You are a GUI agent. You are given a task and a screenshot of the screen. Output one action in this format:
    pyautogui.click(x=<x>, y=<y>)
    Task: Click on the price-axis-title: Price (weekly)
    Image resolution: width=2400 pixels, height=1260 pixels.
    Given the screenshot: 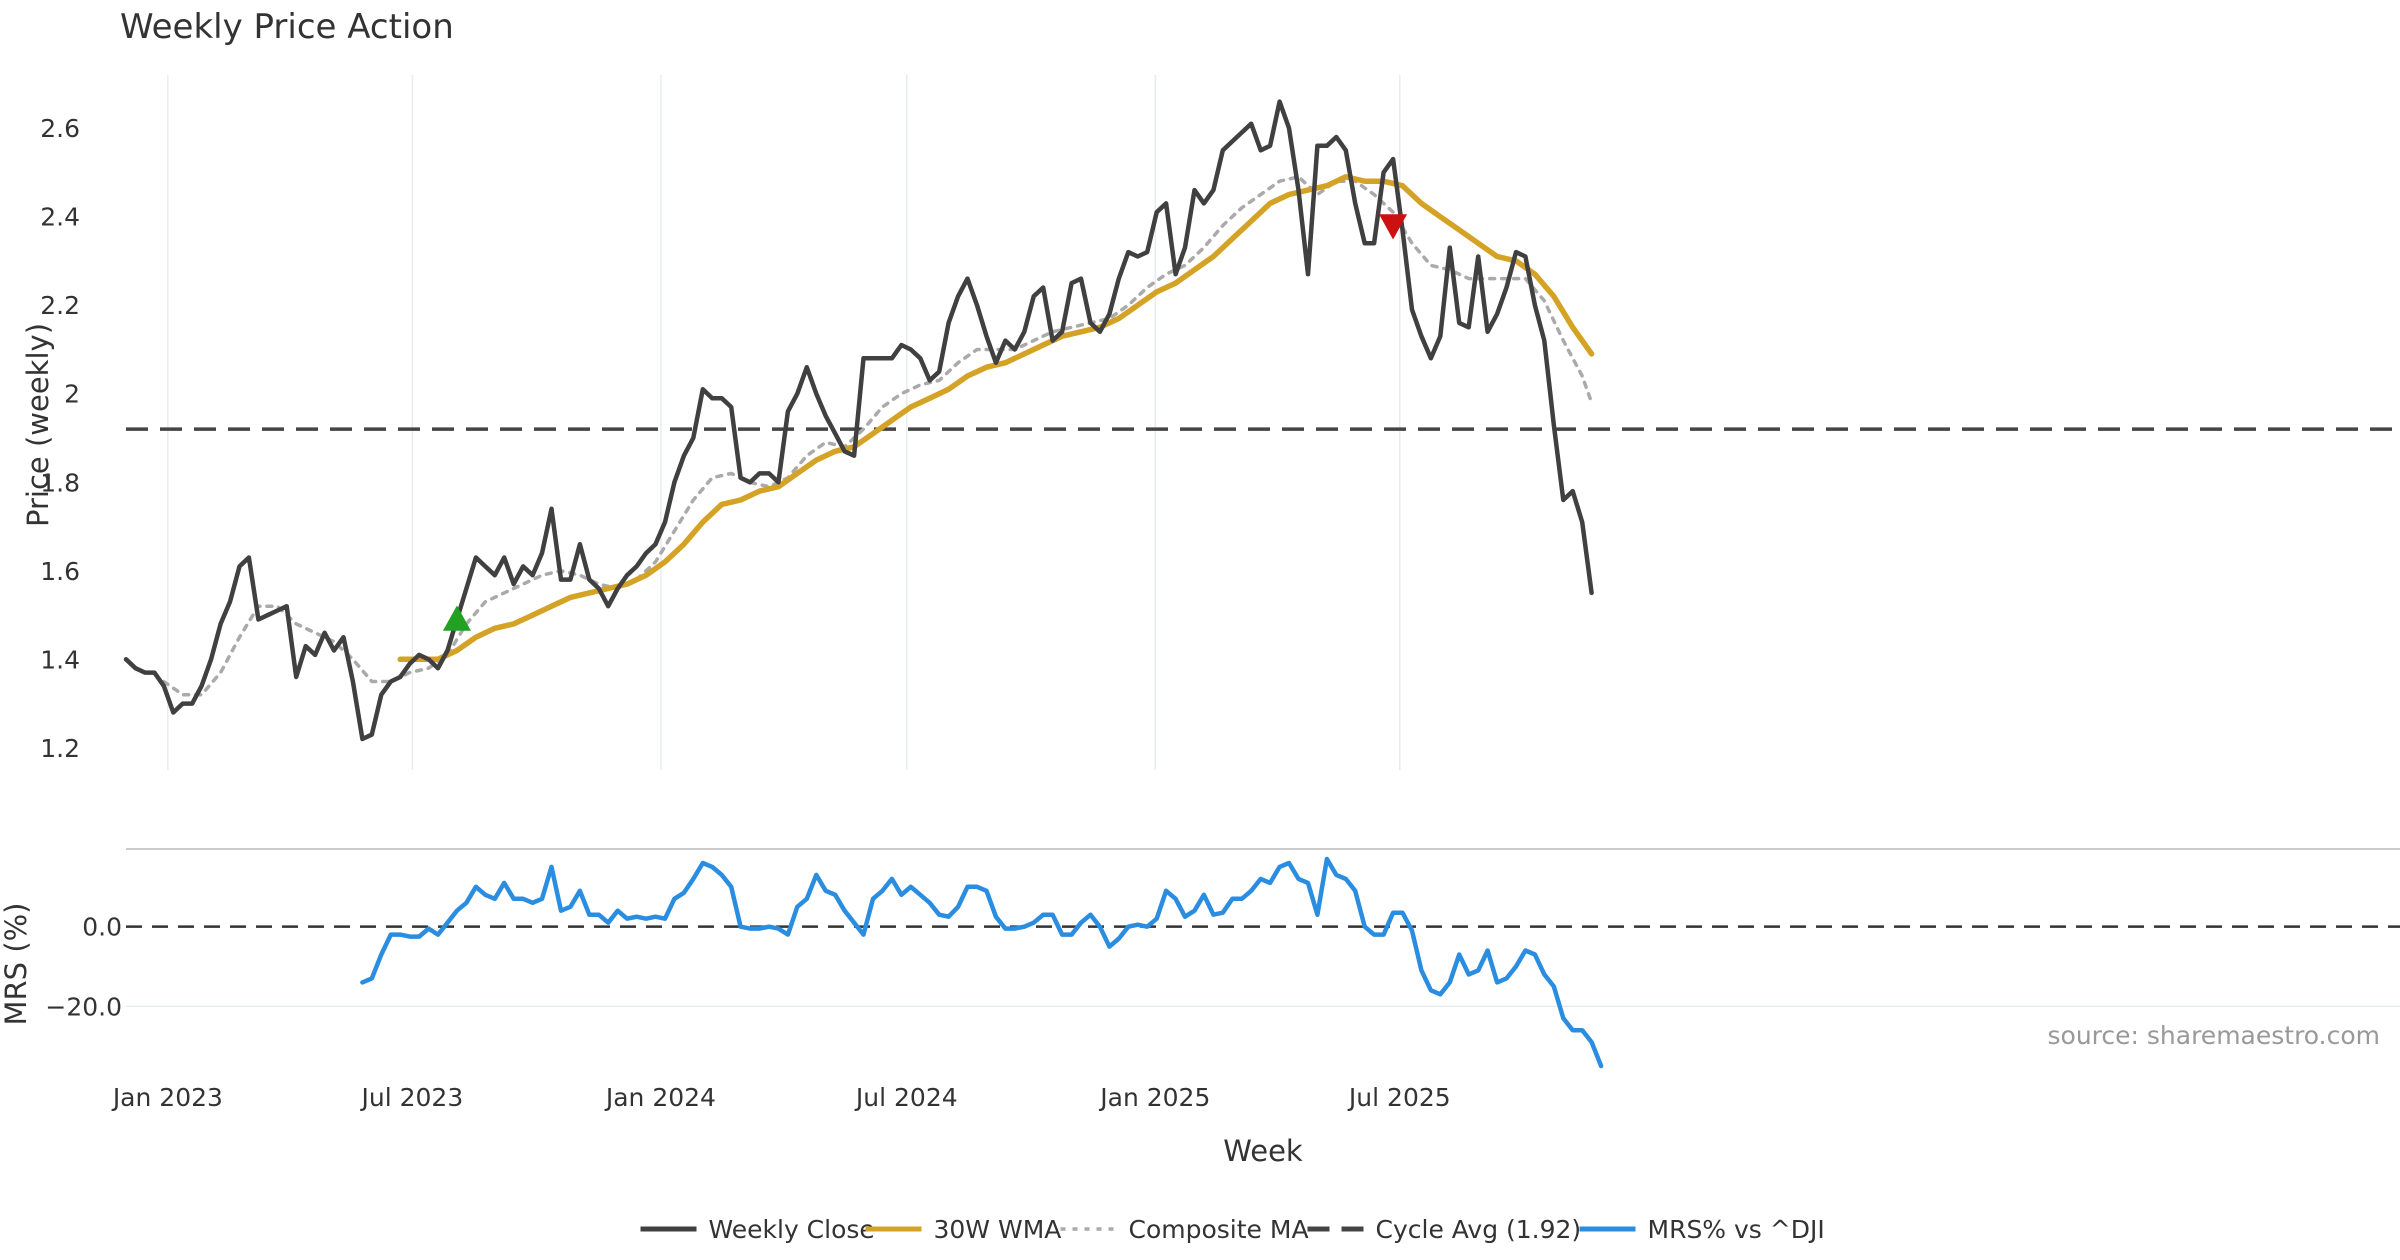 What is the action you would take?
    pyautogui.click(x=38, y=425)
    